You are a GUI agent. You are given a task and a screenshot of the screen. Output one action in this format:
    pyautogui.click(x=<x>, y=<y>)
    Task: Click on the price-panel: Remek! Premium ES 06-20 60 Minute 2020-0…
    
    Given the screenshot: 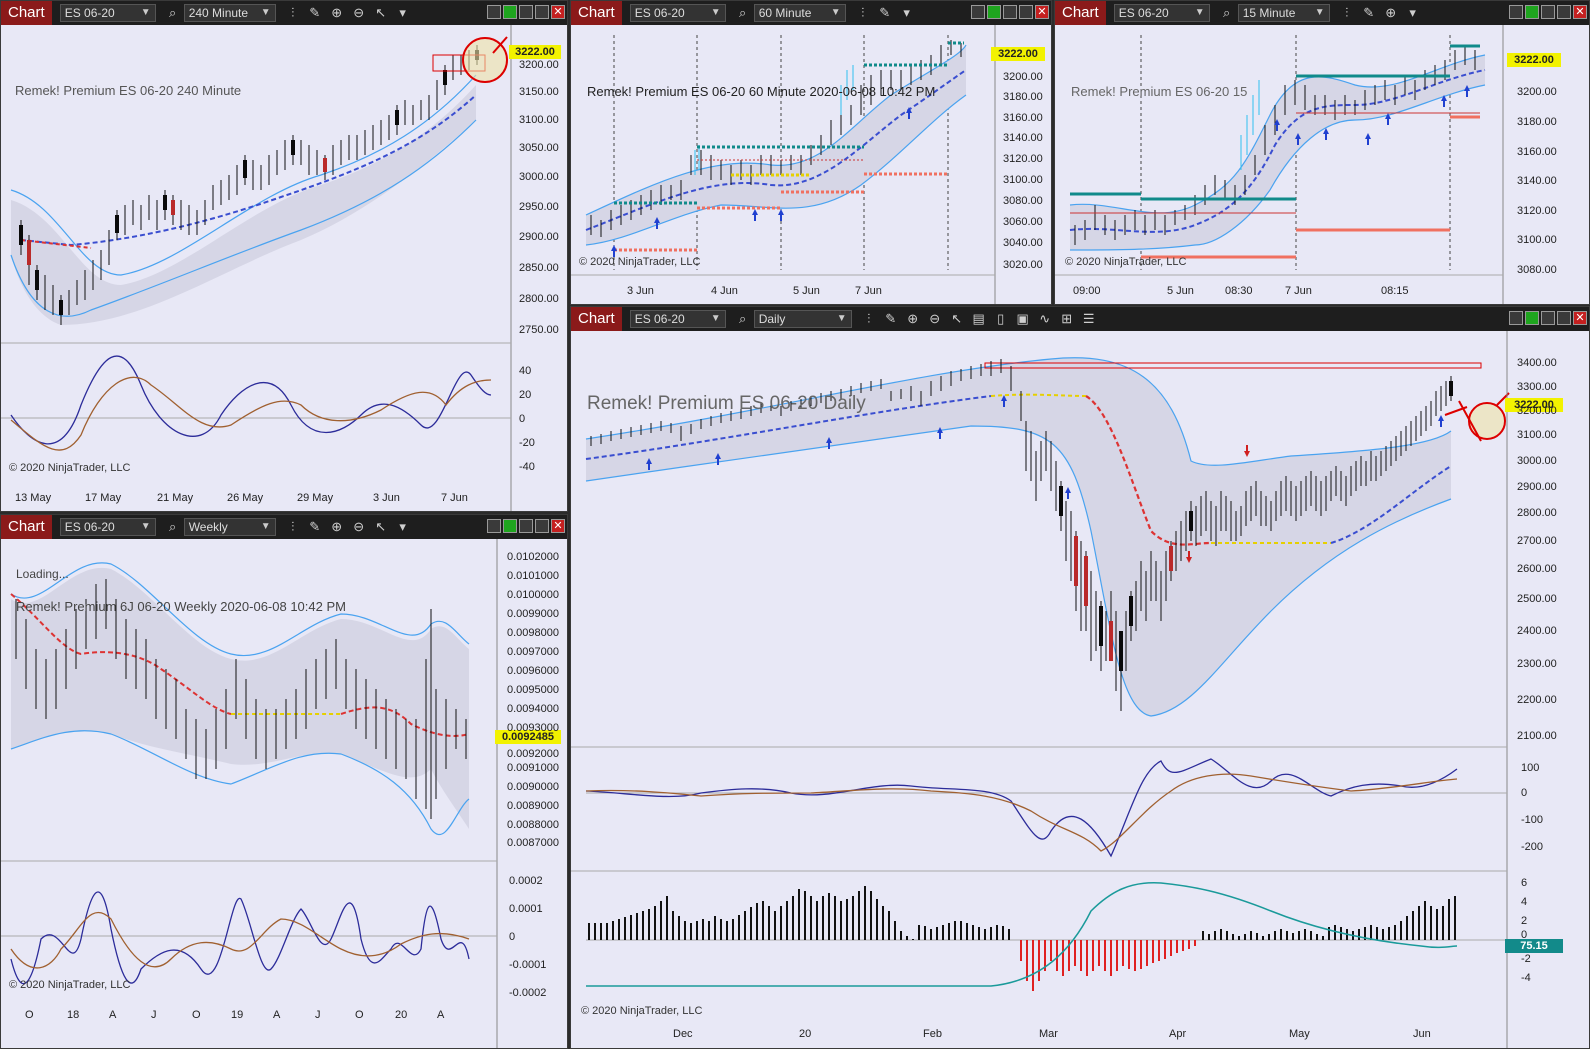 What is the action you would take?
    pyautogui.click(x=811, y=164)
    